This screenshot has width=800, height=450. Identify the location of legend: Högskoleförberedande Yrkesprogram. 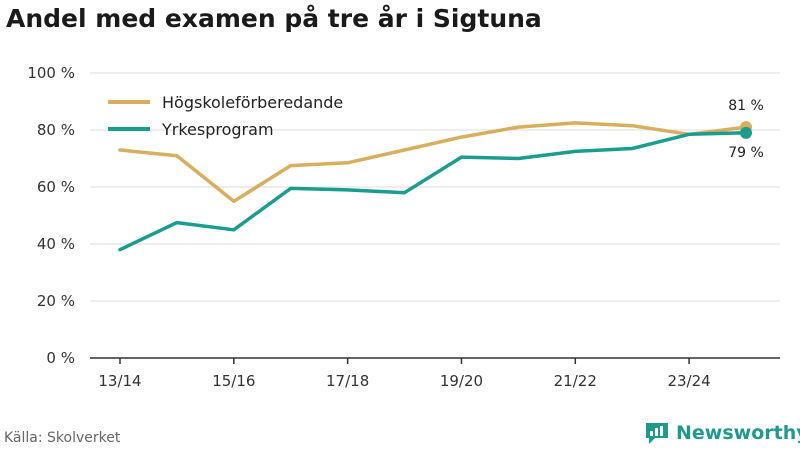
(225, 116).